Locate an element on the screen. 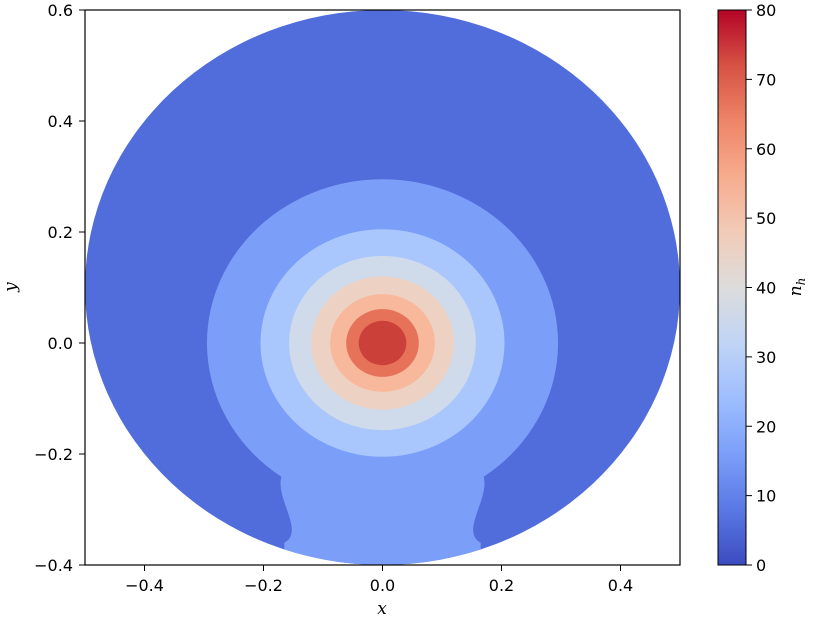 This screenshot has width=830, height=623. x-tick-label: −0.2 is located at coordinates (263, 585).